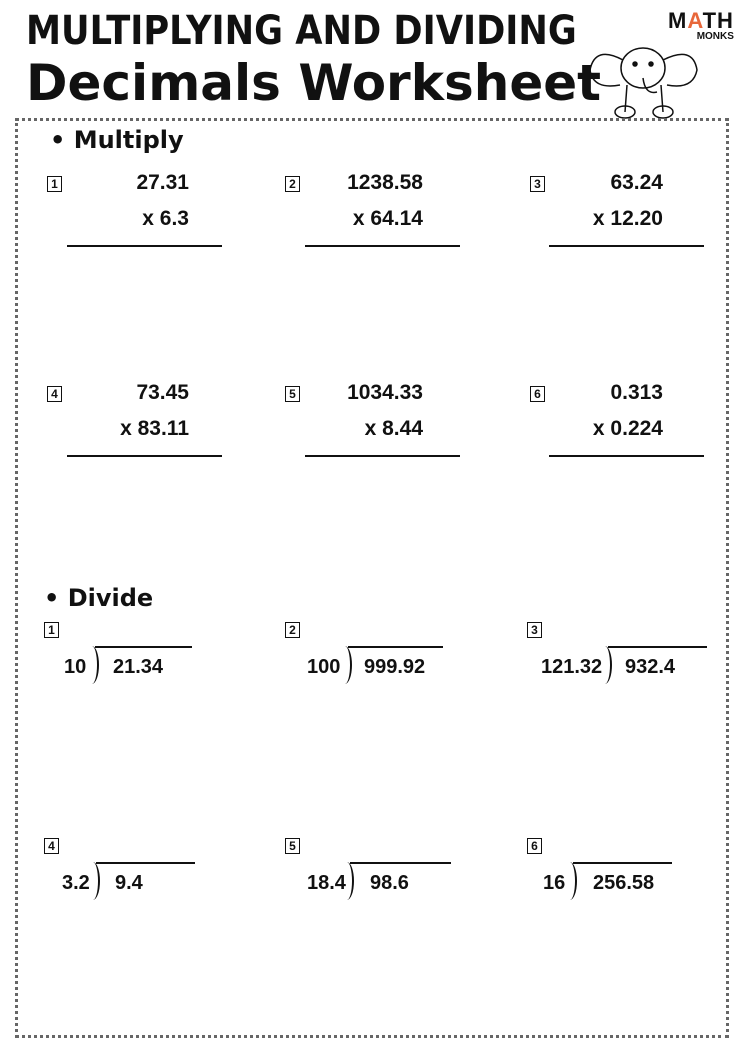  I want to click on title-line-1: MULTIPLYING AND DIVIDING, so click(301, 31).